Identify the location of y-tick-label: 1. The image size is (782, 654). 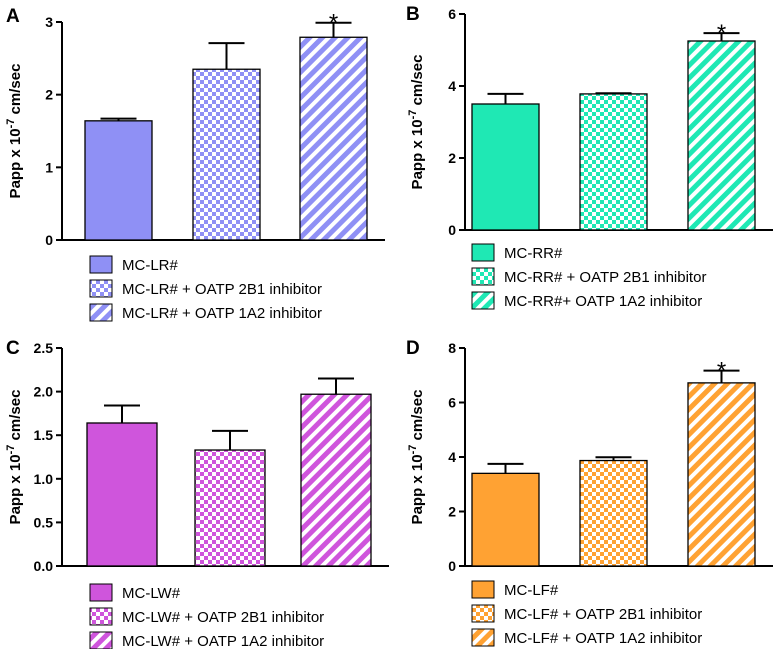
(49, 167).